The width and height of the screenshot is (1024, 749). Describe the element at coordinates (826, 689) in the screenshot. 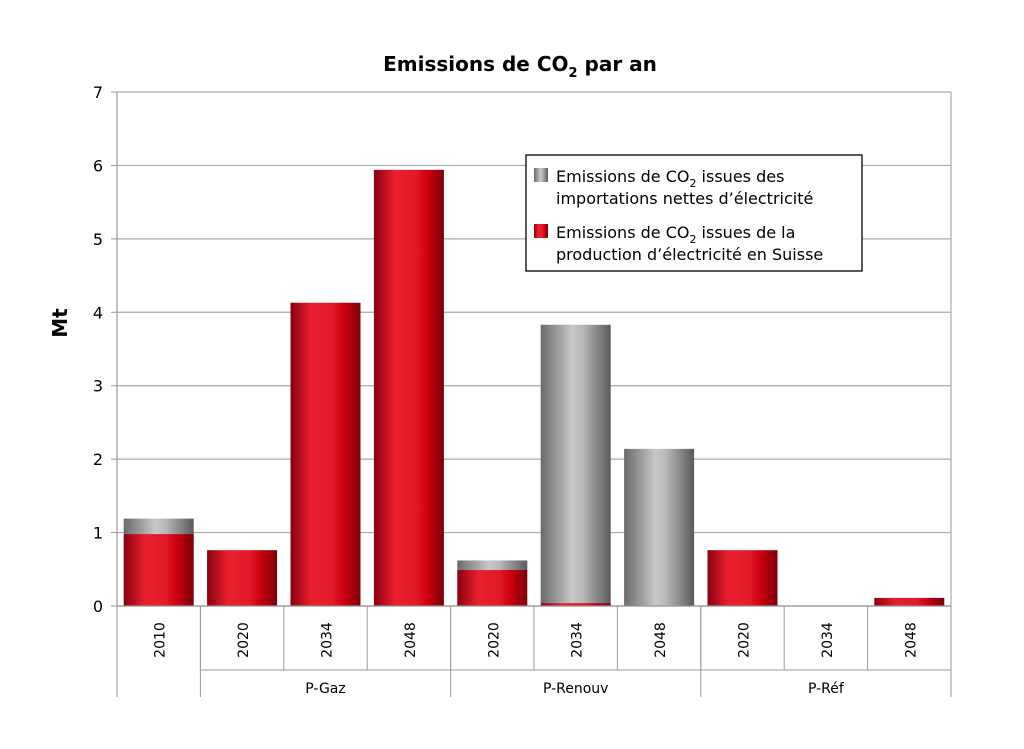

I see `group-label: P-Réf` at that location.